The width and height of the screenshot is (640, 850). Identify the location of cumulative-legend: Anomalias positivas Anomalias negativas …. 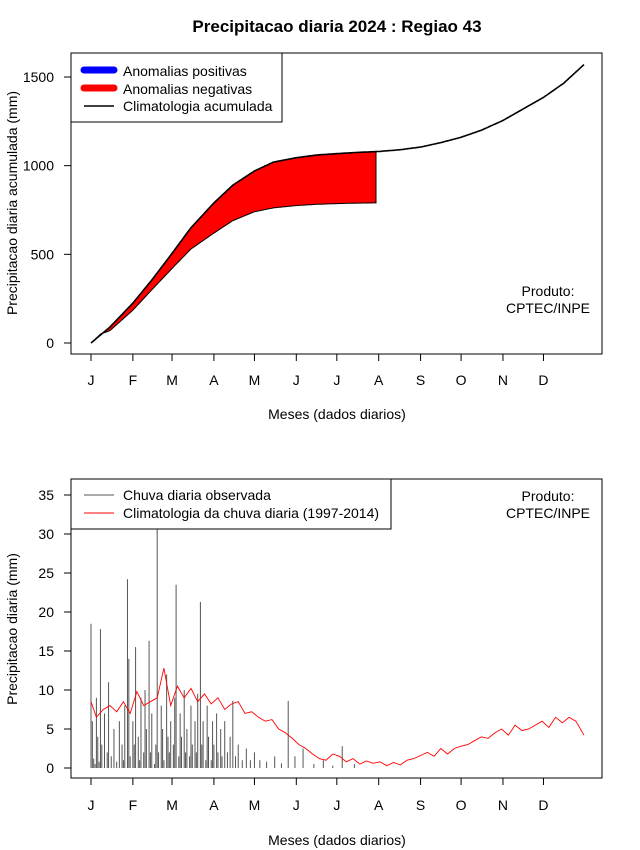
(176, 87).